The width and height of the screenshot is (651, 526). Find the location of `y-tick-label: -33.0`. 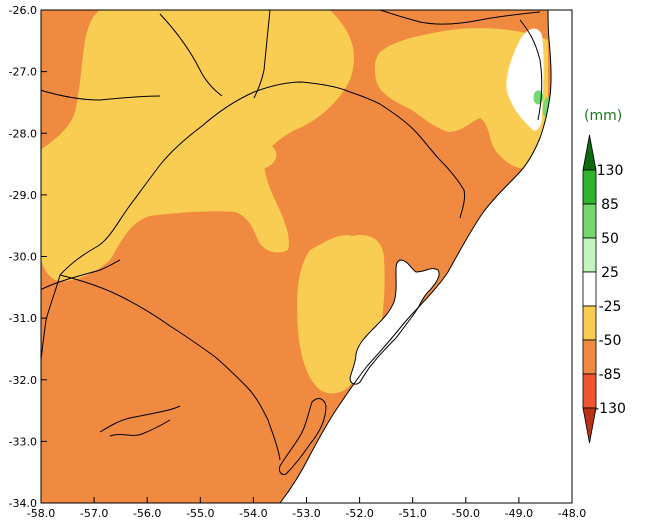

y-tick-label: -33.0 is located at coordinates (23, 441).